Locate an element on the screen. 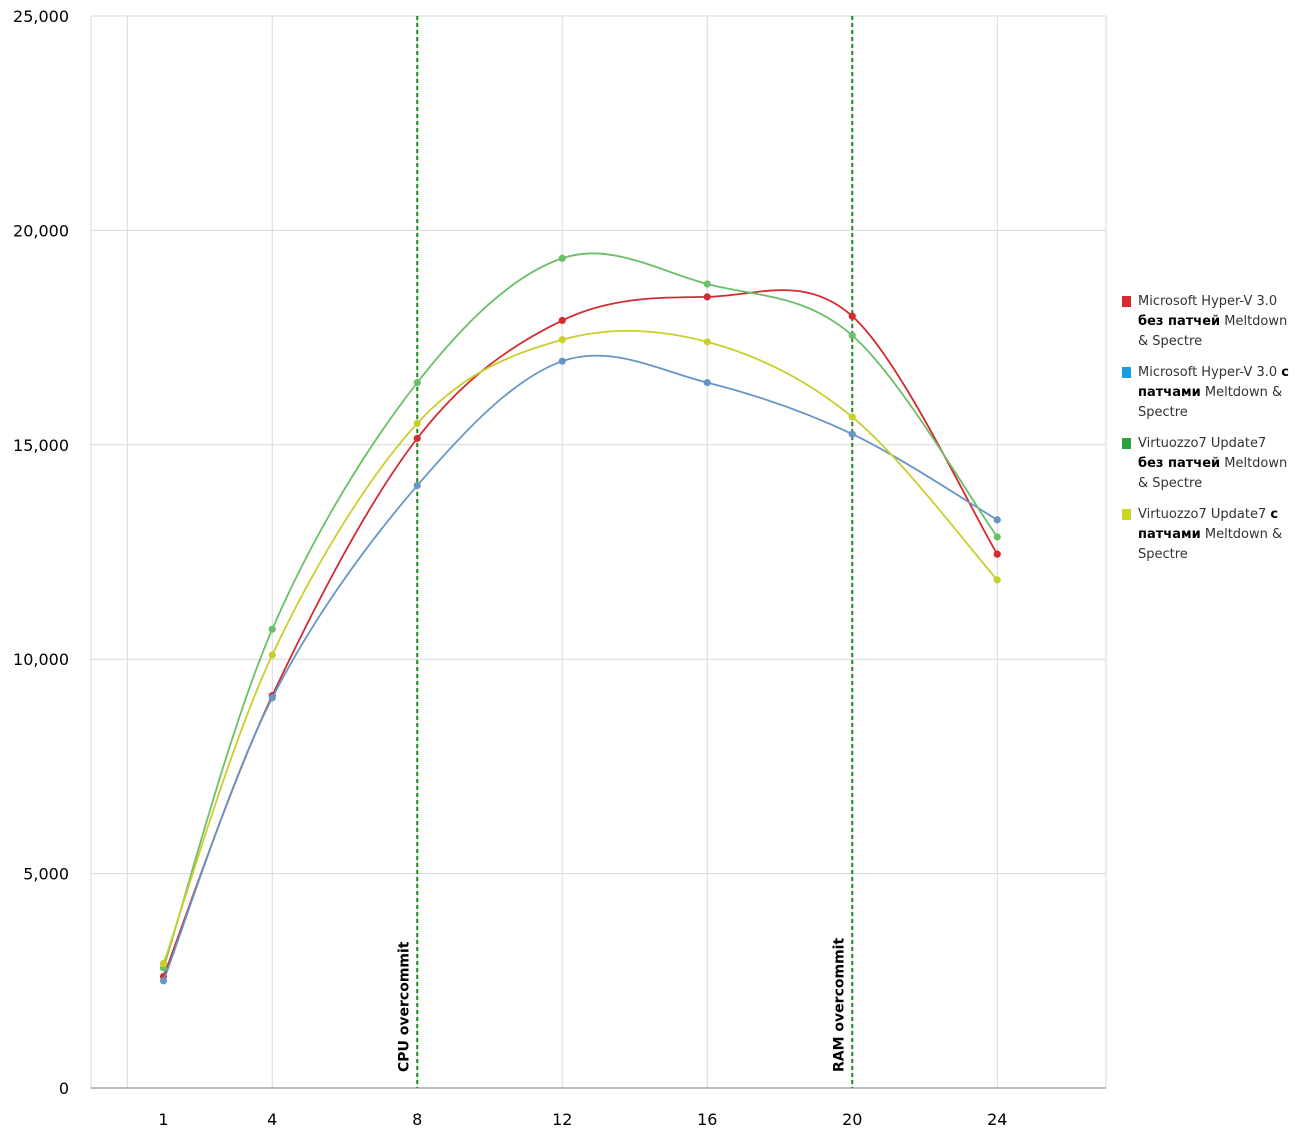 This screenshot has width=1300, height=1142. y-tick-label: 10,000 is located at coordinates (41, 659).